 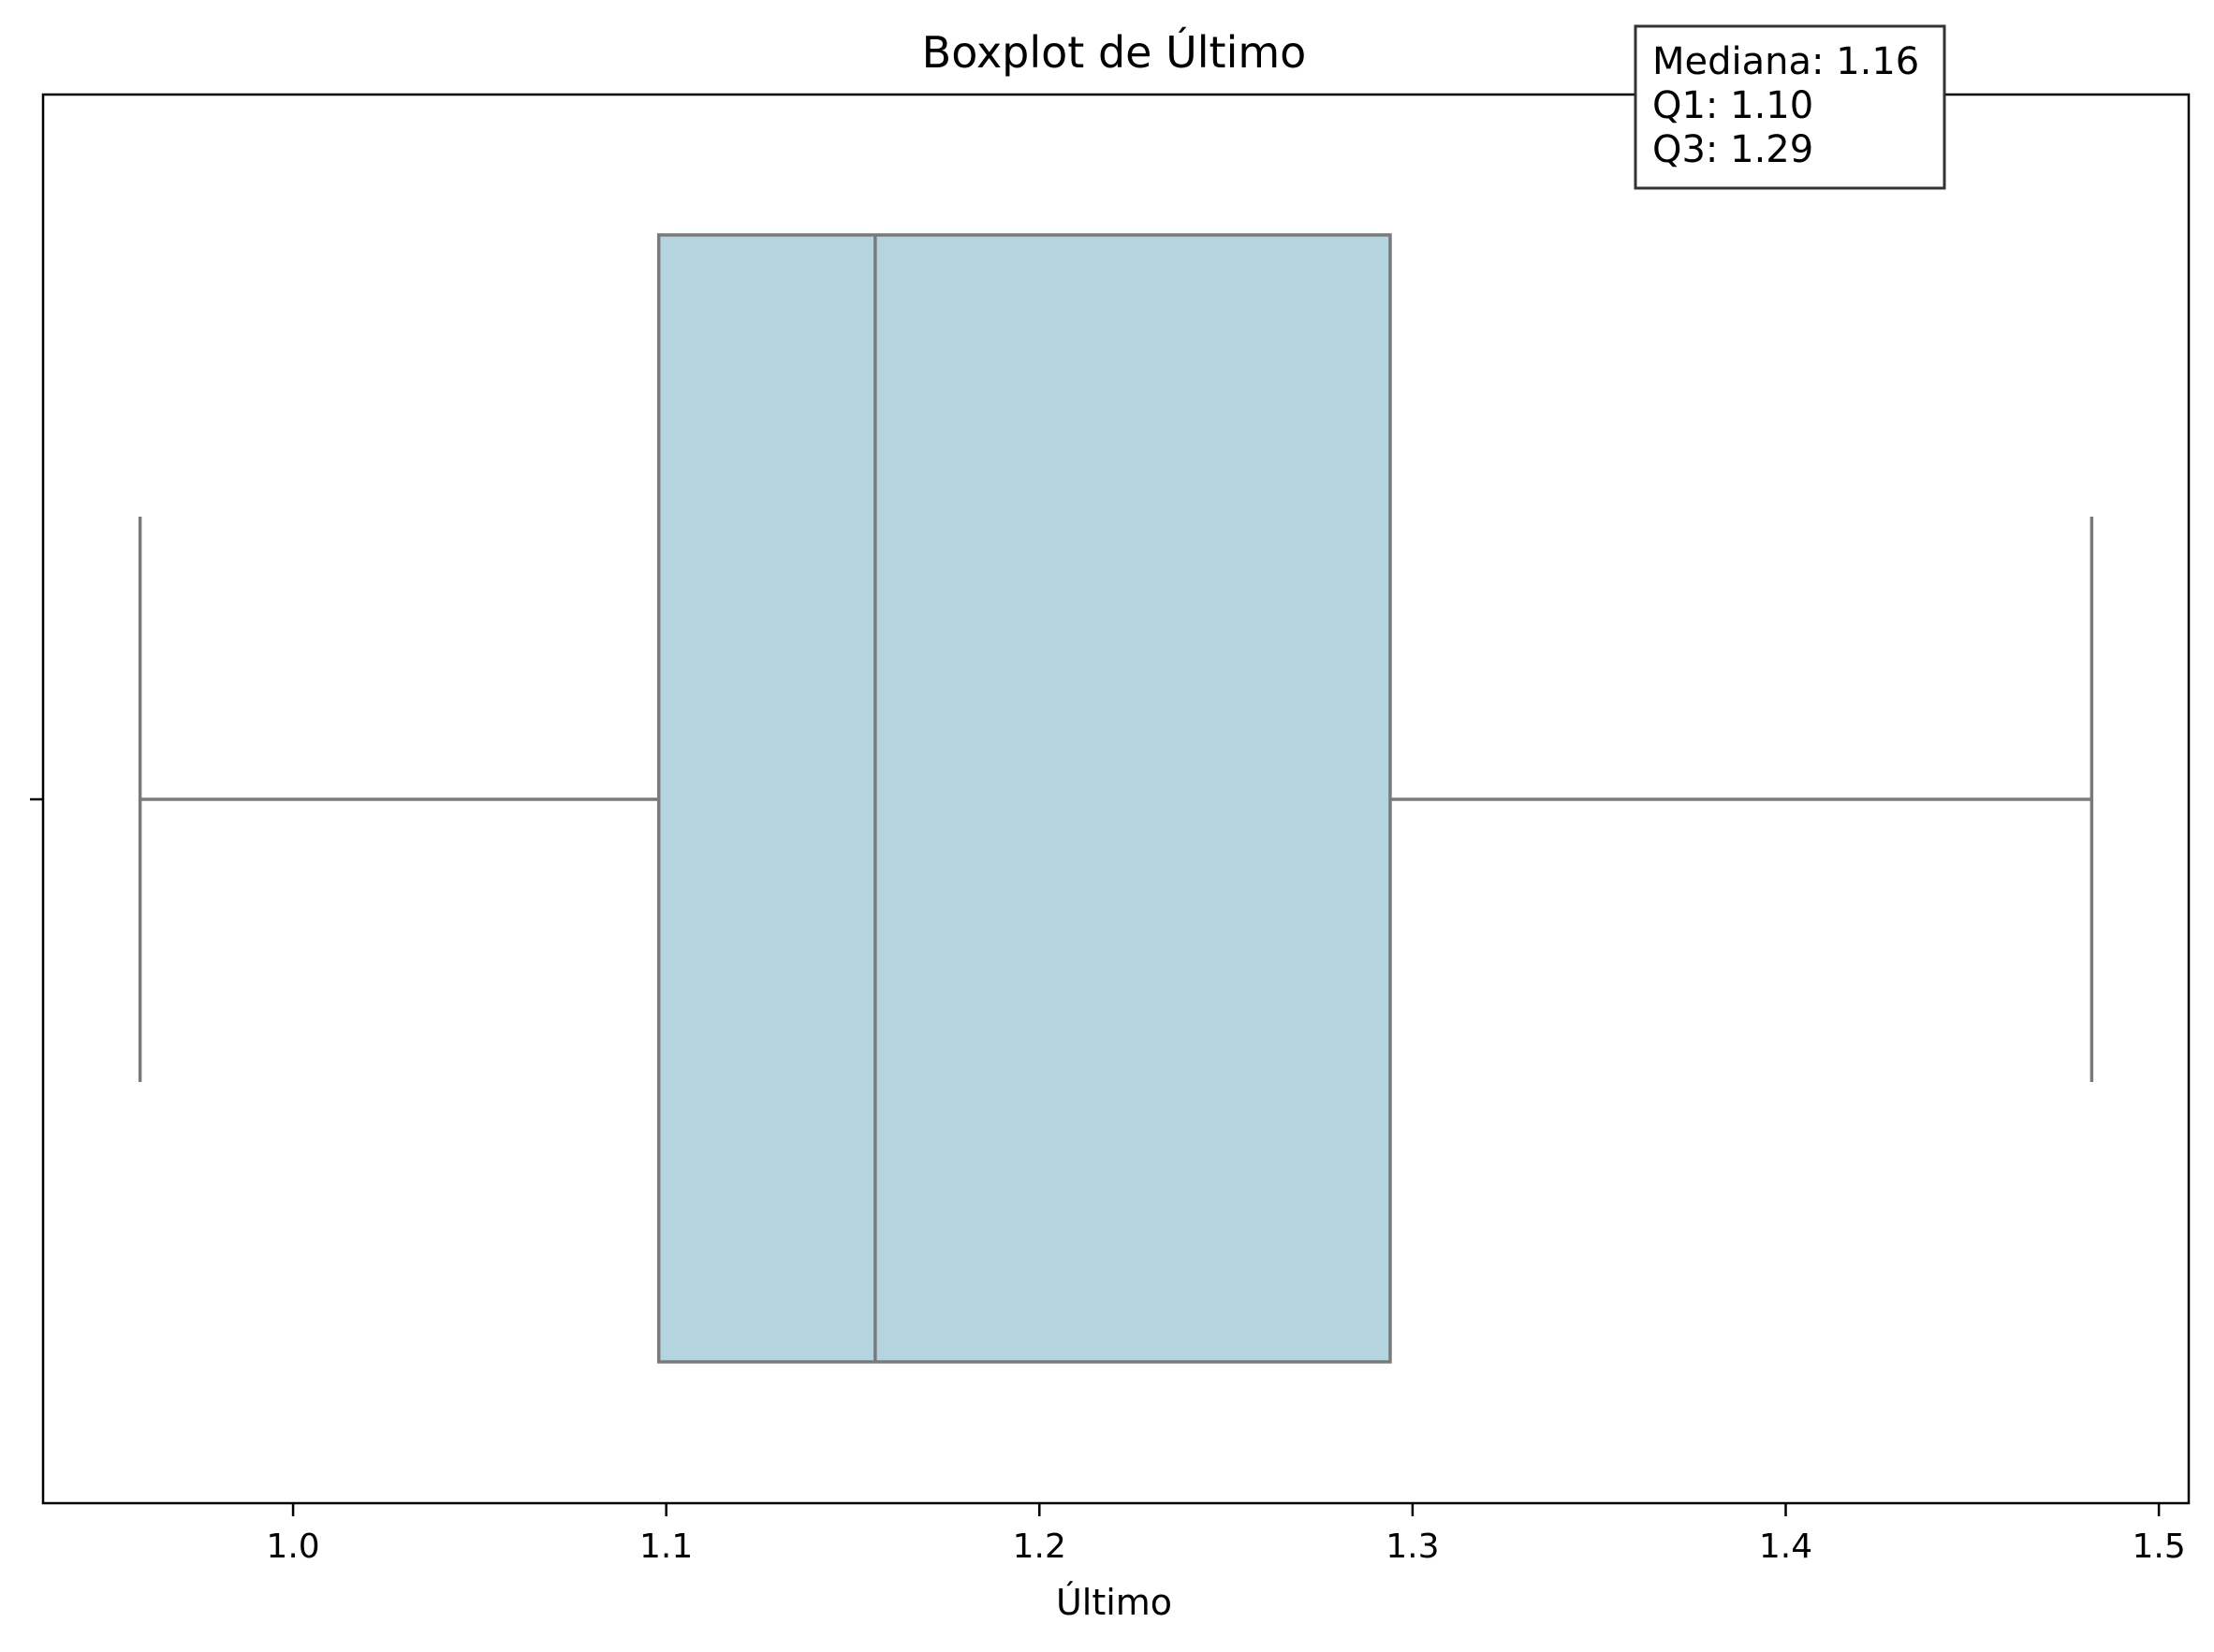 I want to click on x-tick-label: 1.3, so click(x=1412, y=1547).